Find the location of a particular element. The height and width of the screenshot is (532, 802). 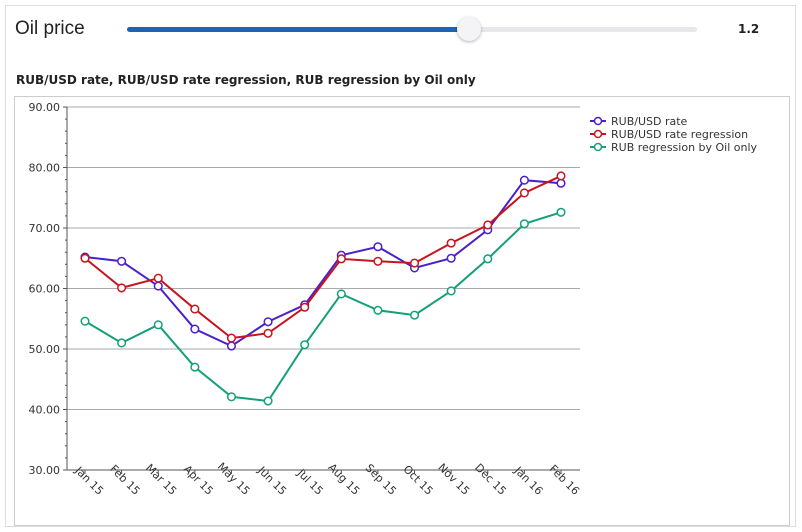

x-tick-label: Feb 15 is located at coordinates (124, 479).